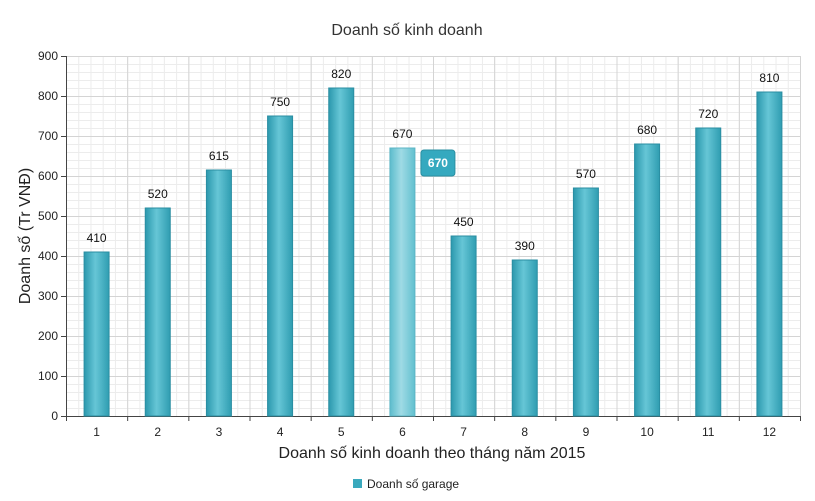 This screenshot has width=815, height=501. What do you see at coordinates (96, 432) in the screenshot?
I see `x-tick-label: 1` at bounding box center [96, 432].